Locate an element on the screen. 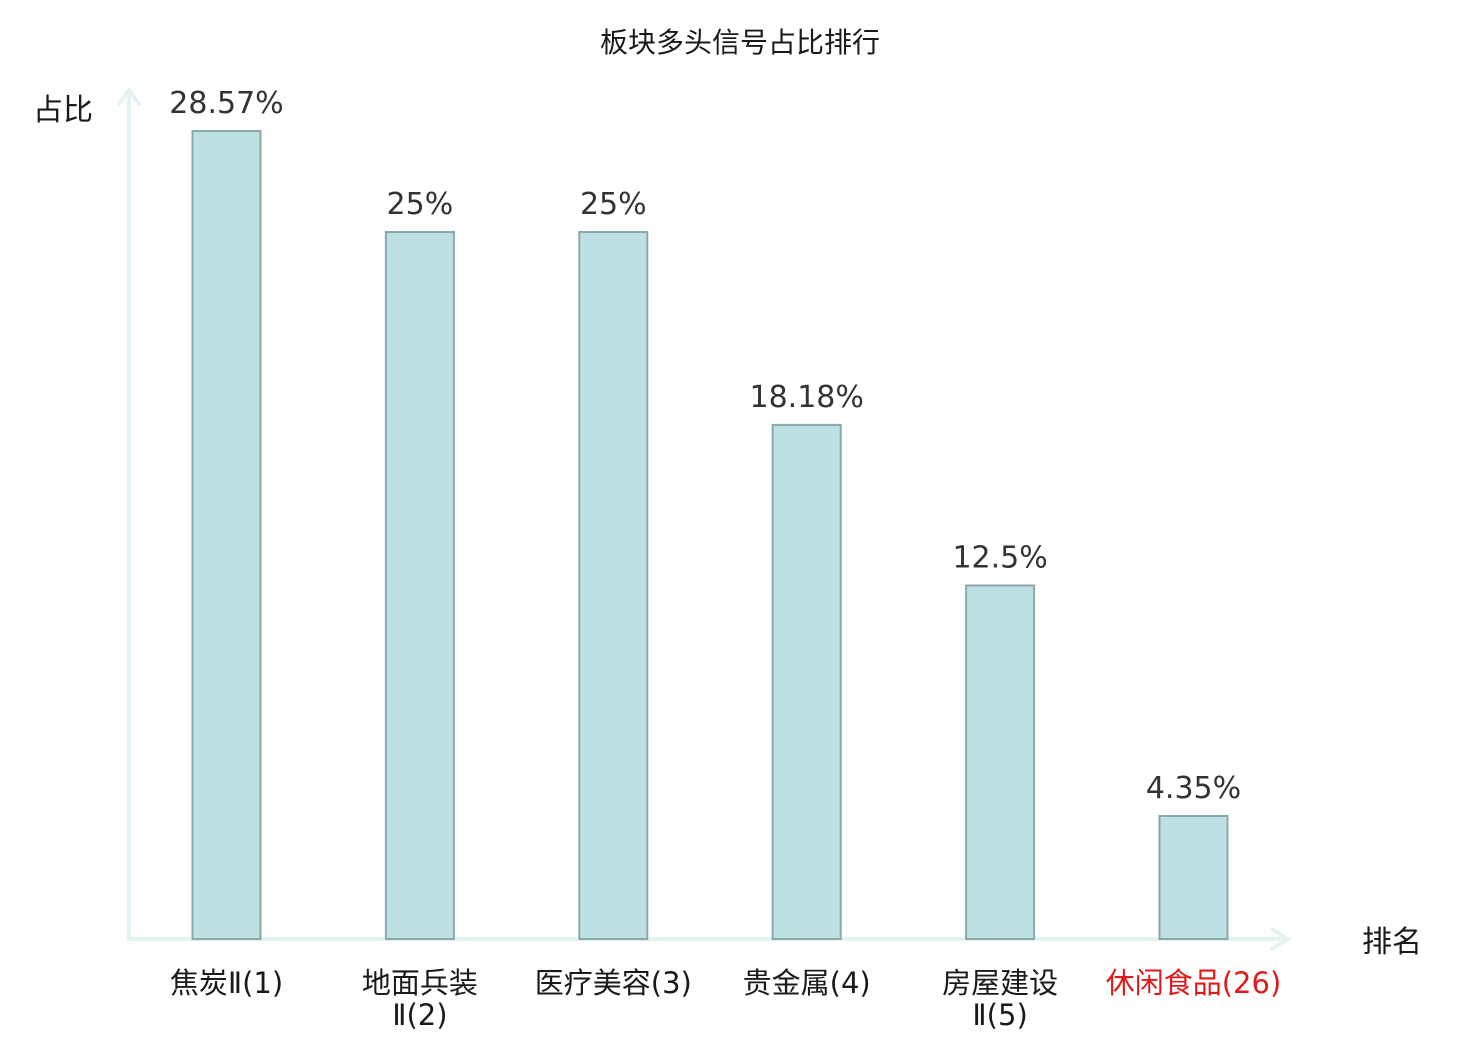 Image resolution: width=1480 pixels, height=1040 pixels. value-label-4: 18.18% is located at coordinates (807, 397).